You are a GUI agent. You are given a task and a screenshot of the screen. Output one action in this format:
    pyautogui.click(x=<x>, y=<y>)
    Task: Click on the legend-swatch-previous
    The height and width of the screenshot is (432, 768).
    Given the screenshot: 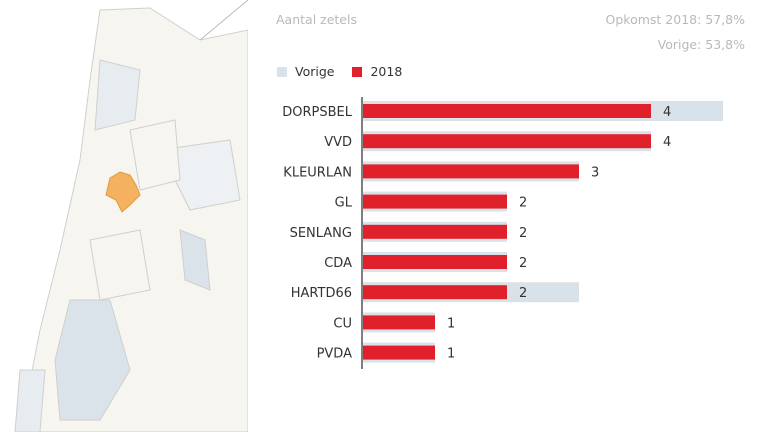 What is the action you would take?
    pyautogui.click(x=282, y=71)
    